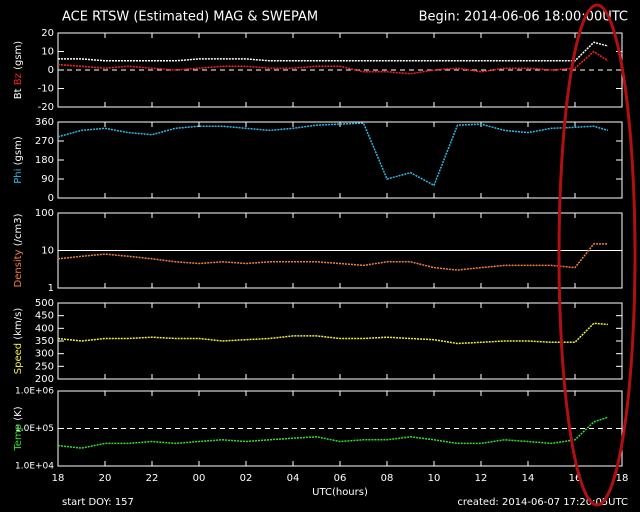 The image size is (640, 512). What do you see at coordinates (528, 478) in the screenshot?
I see `x-tick-label: 14` at bounding box center [528, 478].